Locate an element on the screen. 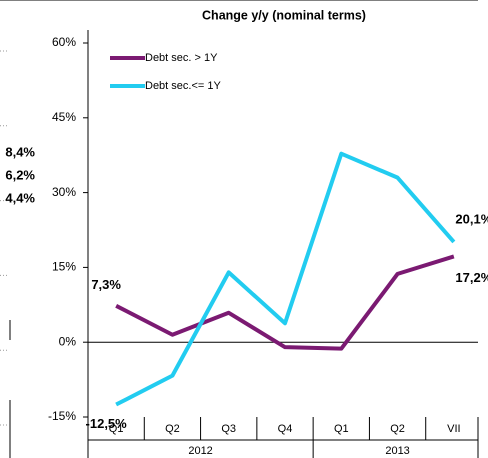  data-label: 7,3% is located at coordinates (106, 284).